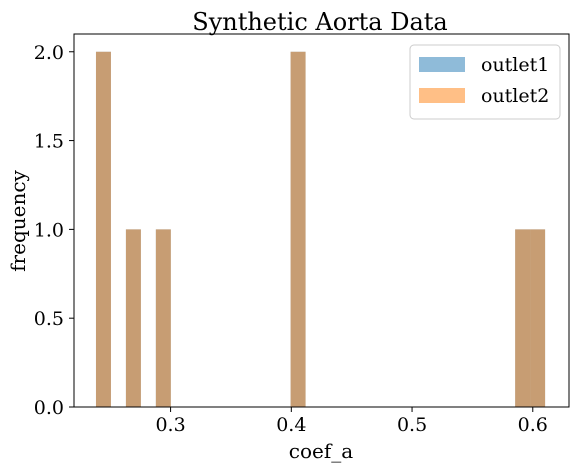 The image size is (578, 471). What do you see at coordinates (49, 53) in the screenshot?
I see `y-tick-label: 2.0` at bounding box center [49, 53].